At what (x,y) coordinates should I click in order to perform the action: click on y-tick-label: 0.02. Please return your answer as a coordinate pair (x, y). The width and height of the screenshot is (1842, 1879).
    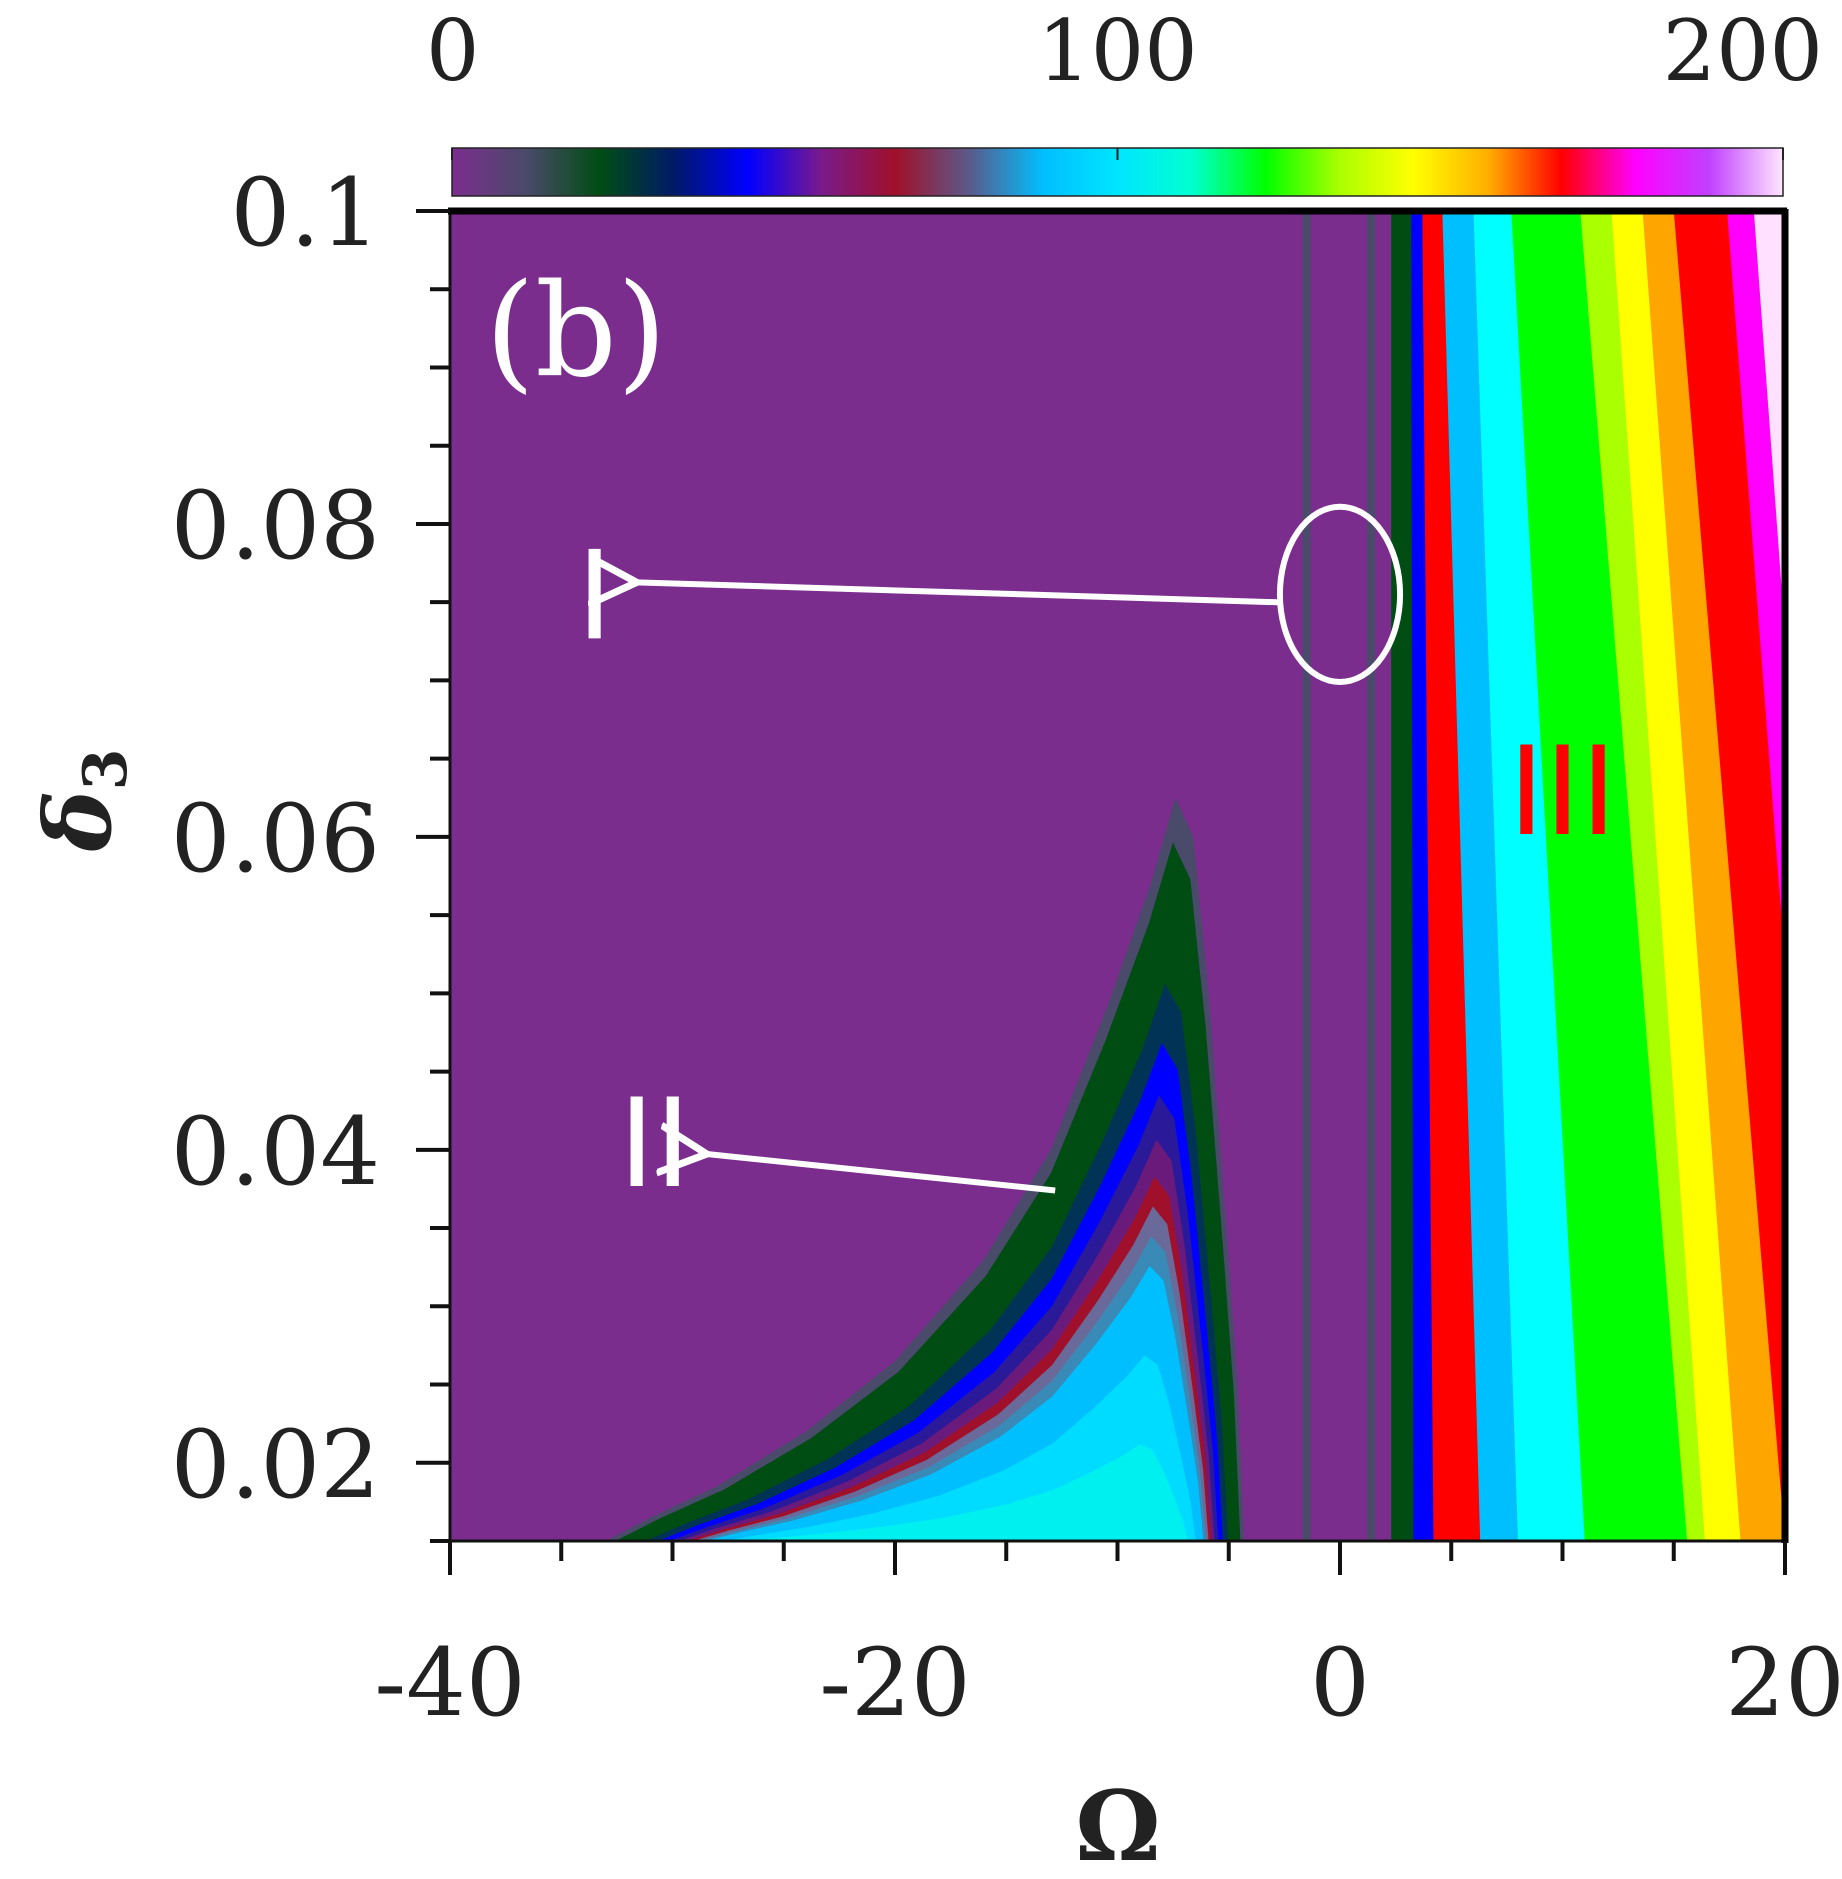
    Looking at the image, I should click on (275, 1465).